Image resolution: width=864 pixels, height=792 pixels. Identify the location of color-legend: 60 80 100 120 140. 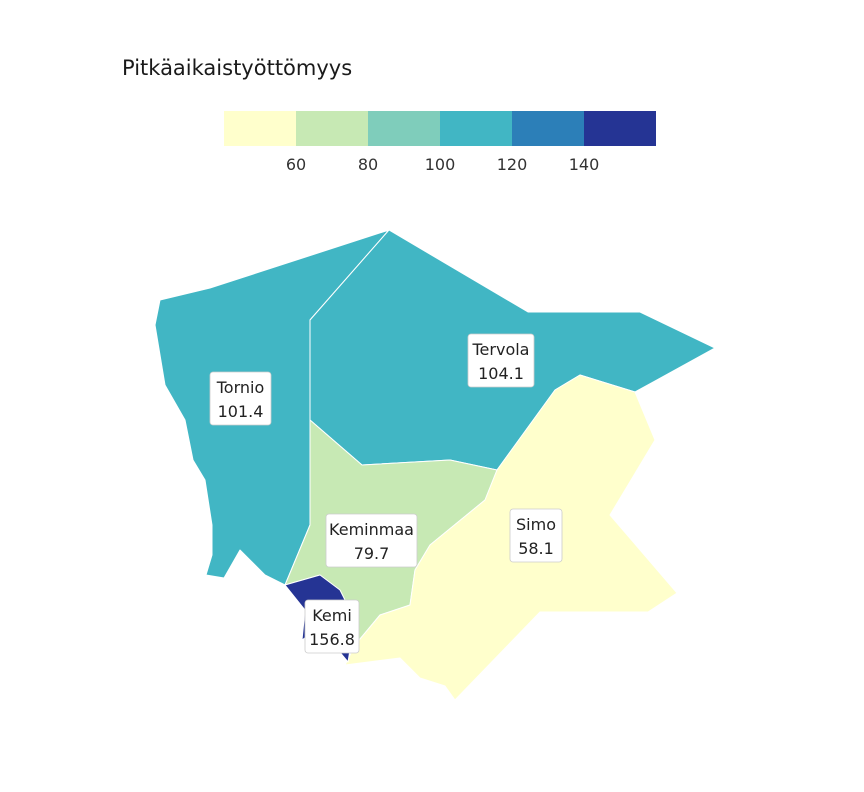
(440, 146).